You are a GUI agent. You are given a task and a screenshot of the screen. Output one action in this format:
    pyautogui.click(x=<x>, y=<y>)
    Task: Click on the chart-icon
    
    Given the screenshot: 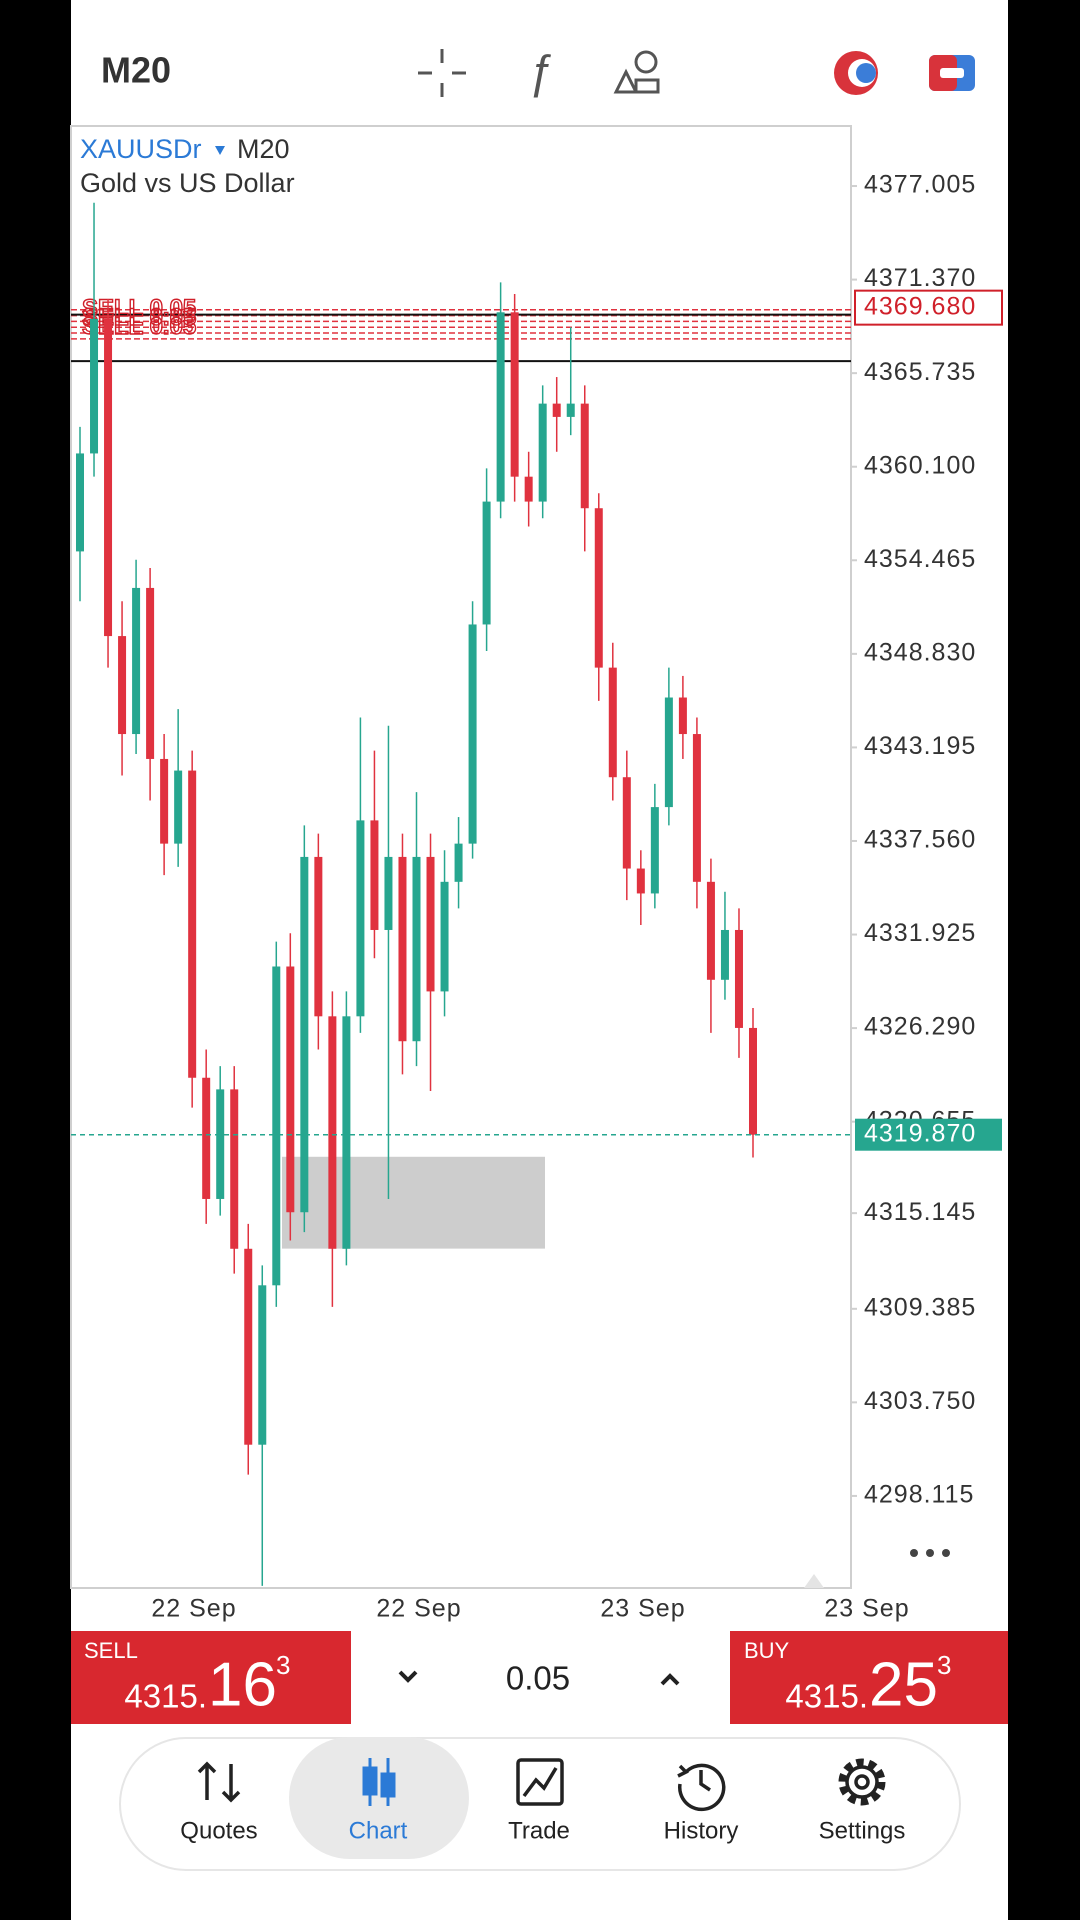 What is the action you would take?
    pyautogui.click(x=379, y=1782)
    